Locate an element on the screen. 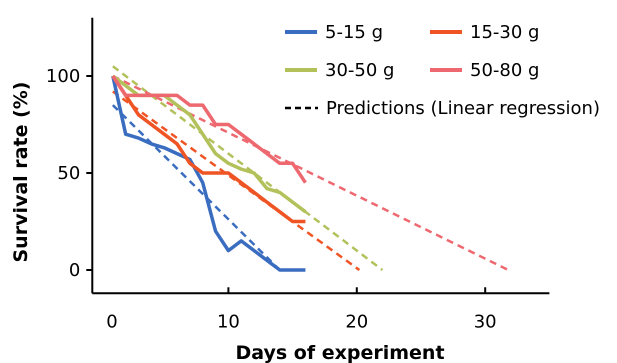  x-tick-label: 20 is located at coordinates (356, 321).